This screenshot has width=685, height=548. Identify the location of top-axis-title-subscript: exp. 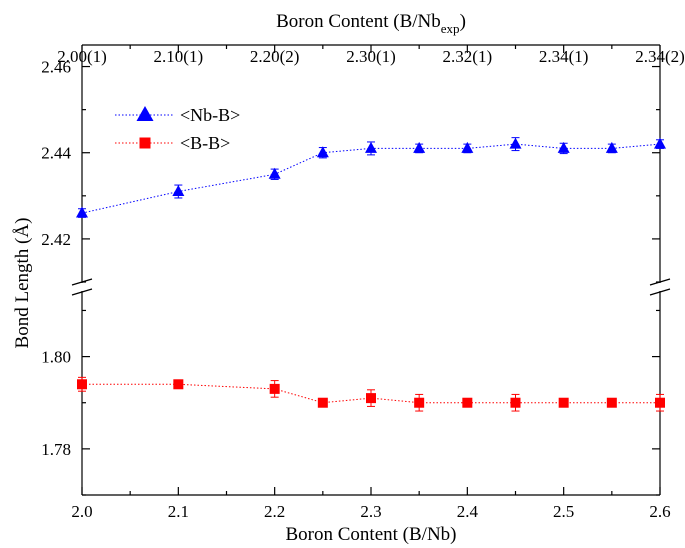
(450, 28).